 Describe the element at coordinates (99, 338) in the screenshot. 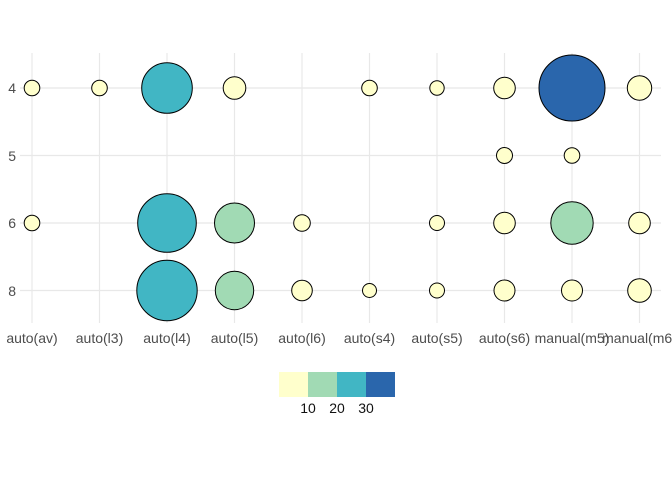

I see `x-tick-label-auto(l3): auto(l3)` at that location.